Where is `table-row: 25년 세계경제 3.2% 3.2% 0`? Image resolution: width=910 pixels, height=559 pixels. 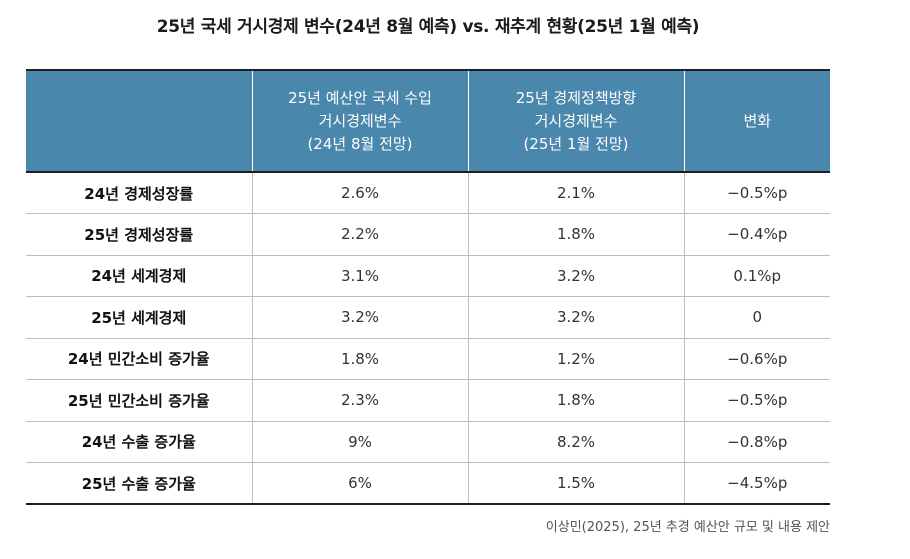 table-row: 25년 세계경제 3.2% 3.2% 0 is located at coordinates (428, 317).